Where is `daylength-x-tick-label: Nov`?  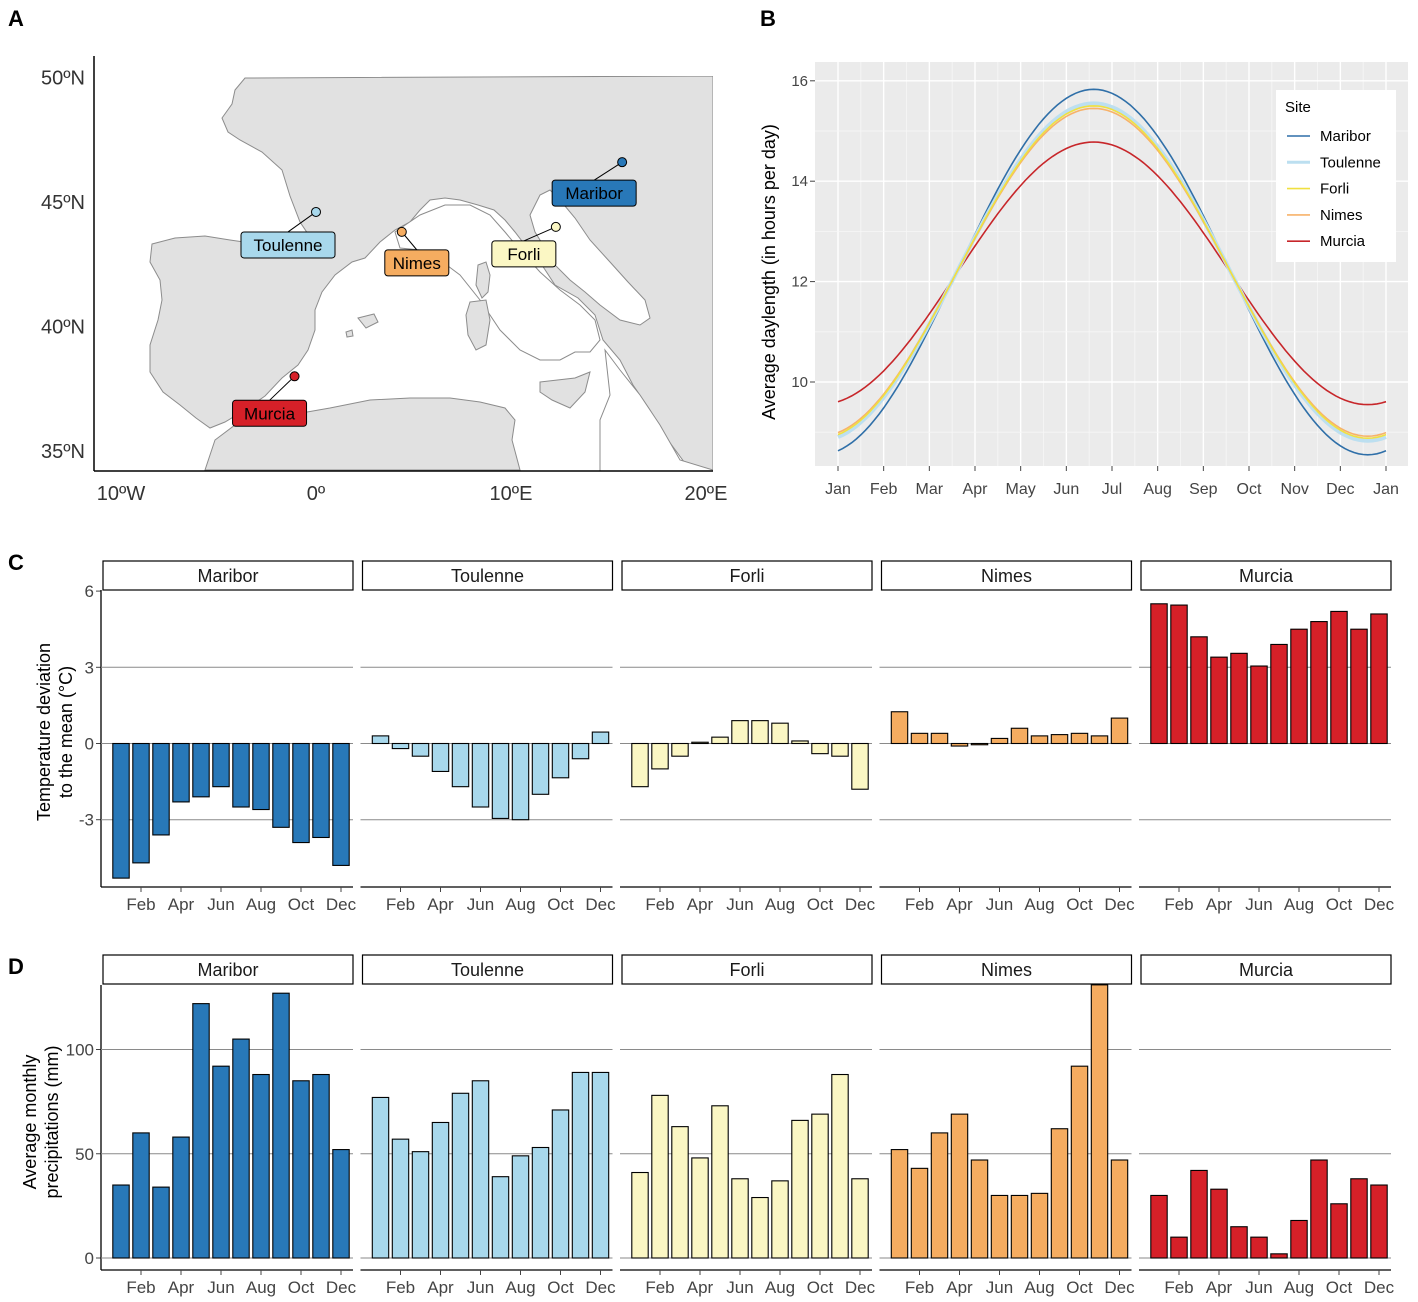
daylength-x-tick-label: Nov is located at coordinates (1294, 489).